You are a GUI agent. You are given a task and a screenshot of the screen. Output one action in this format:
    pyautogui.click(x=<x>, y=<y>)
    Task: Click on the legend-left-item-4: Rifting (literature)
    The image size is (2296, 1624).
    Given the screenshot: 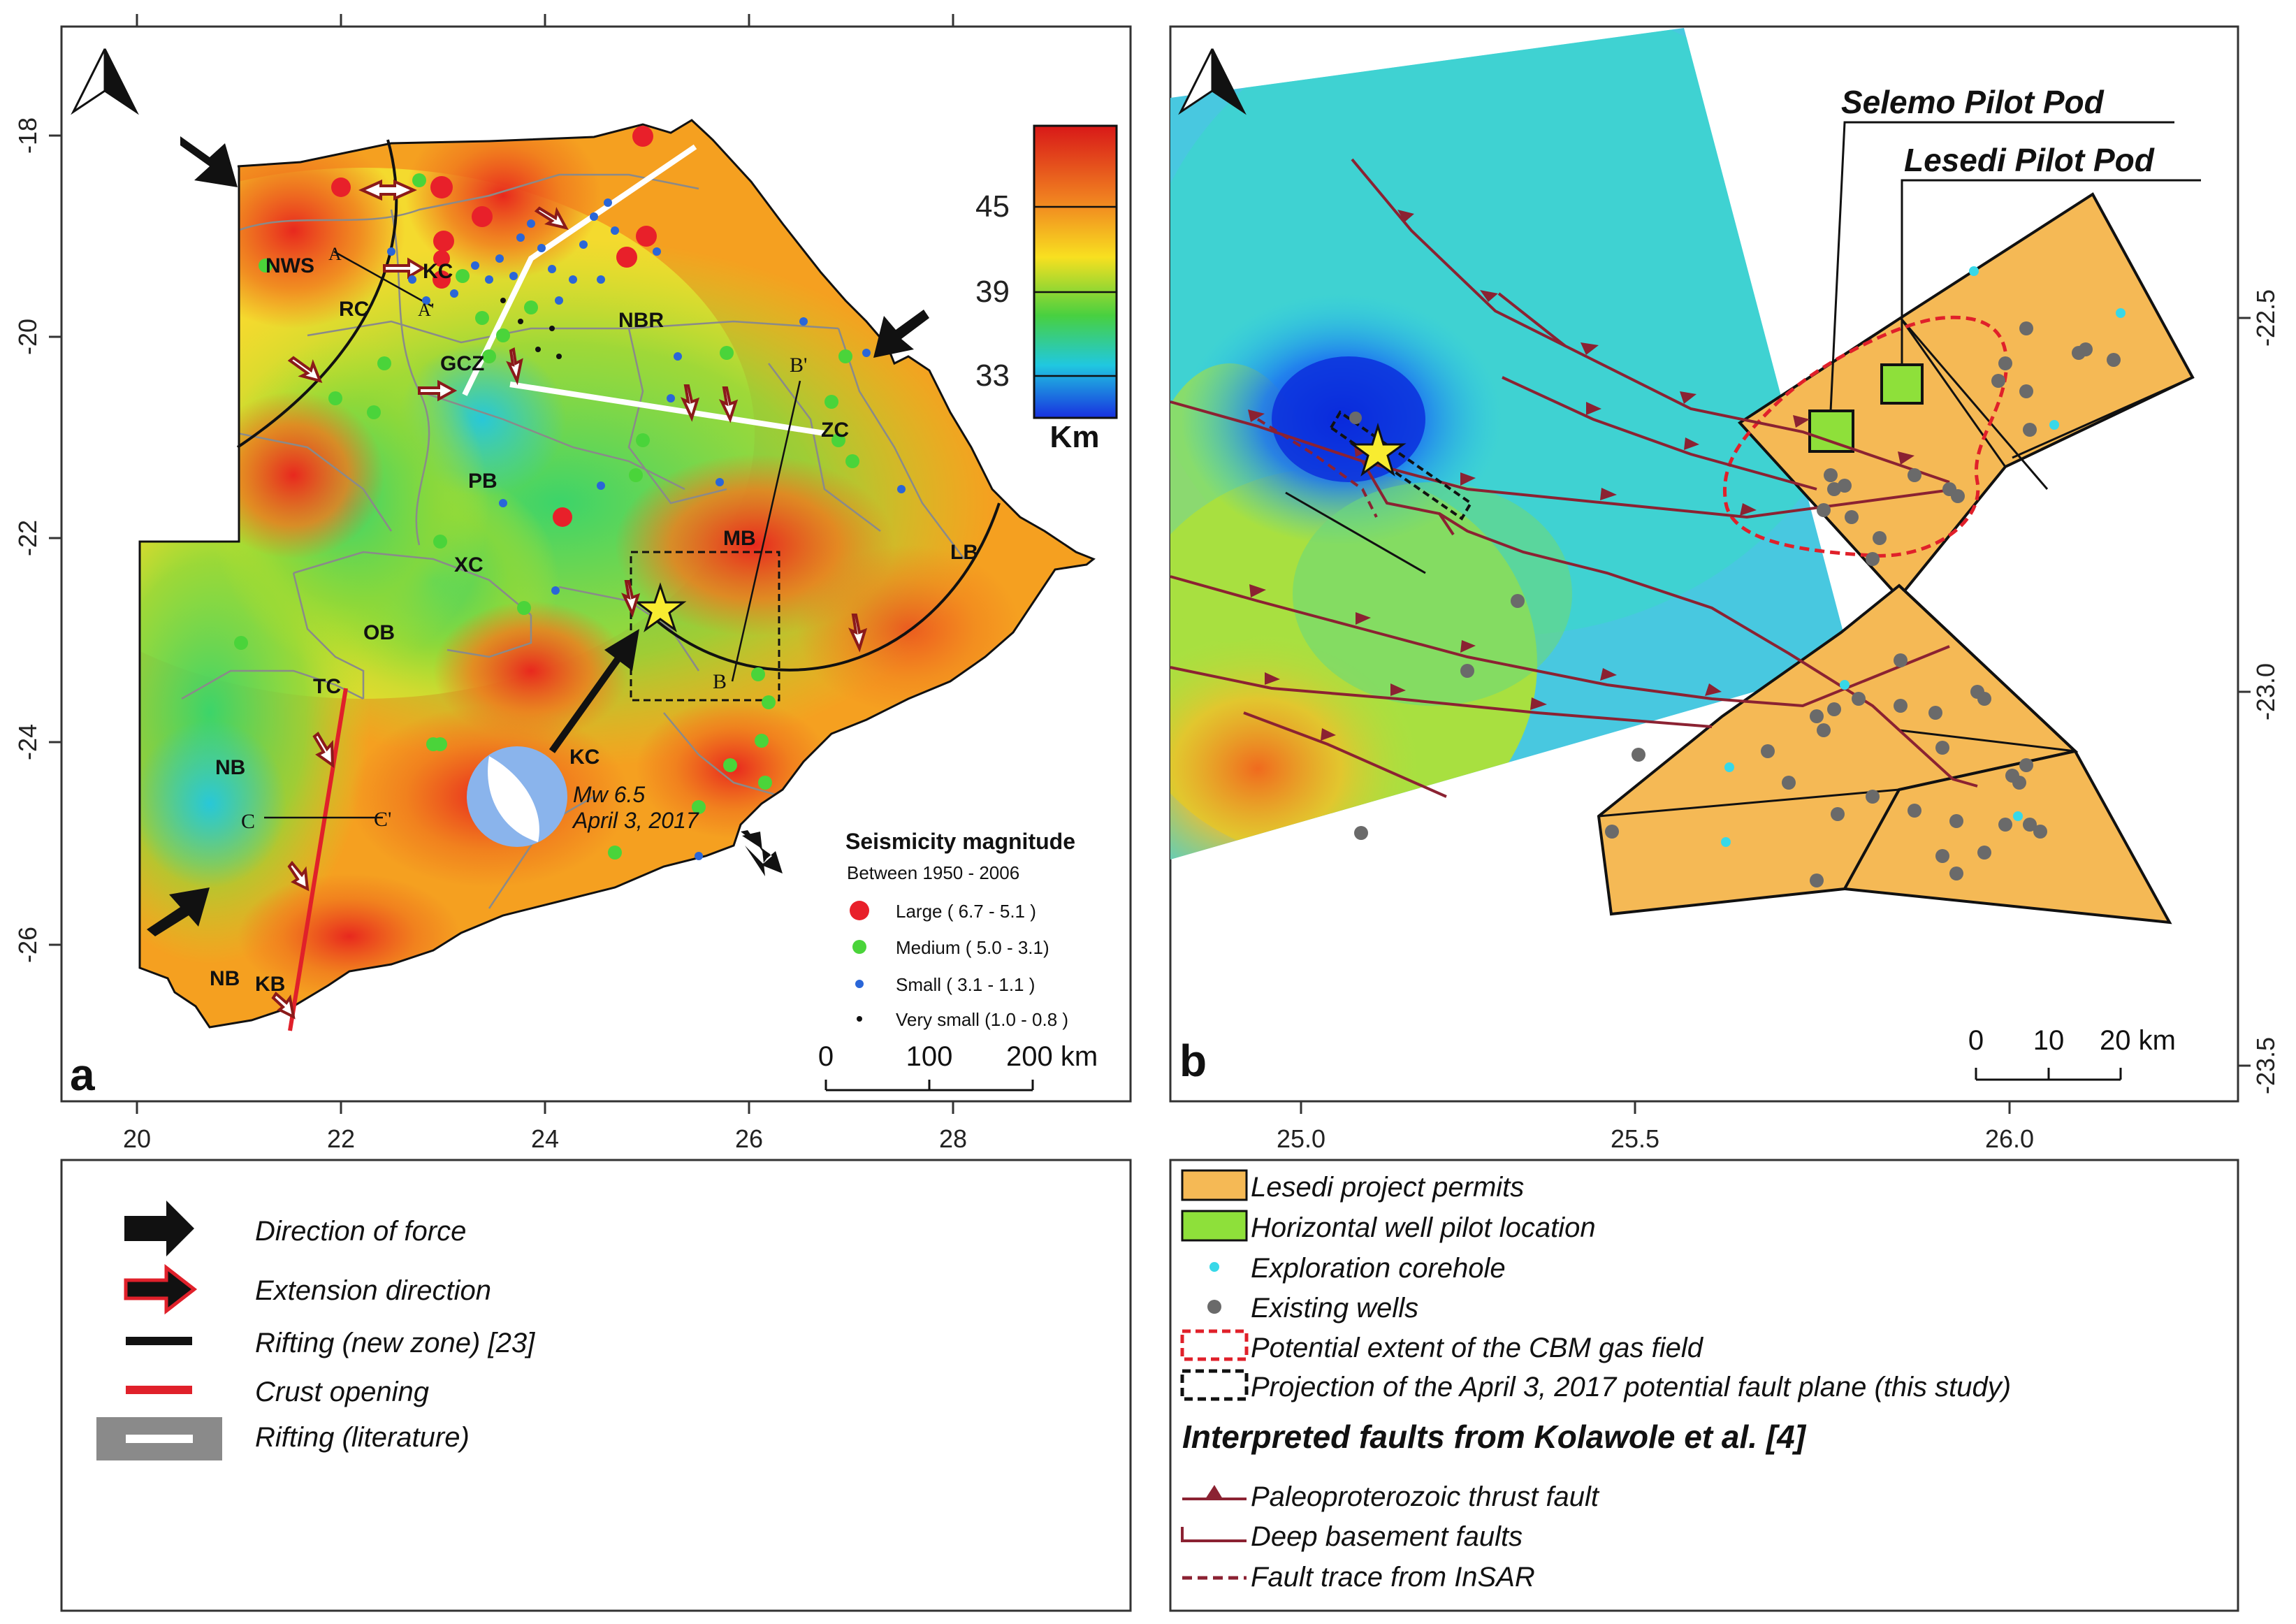 What is the action you would take?
    pyautogui.click(x=363, y=1437)
    